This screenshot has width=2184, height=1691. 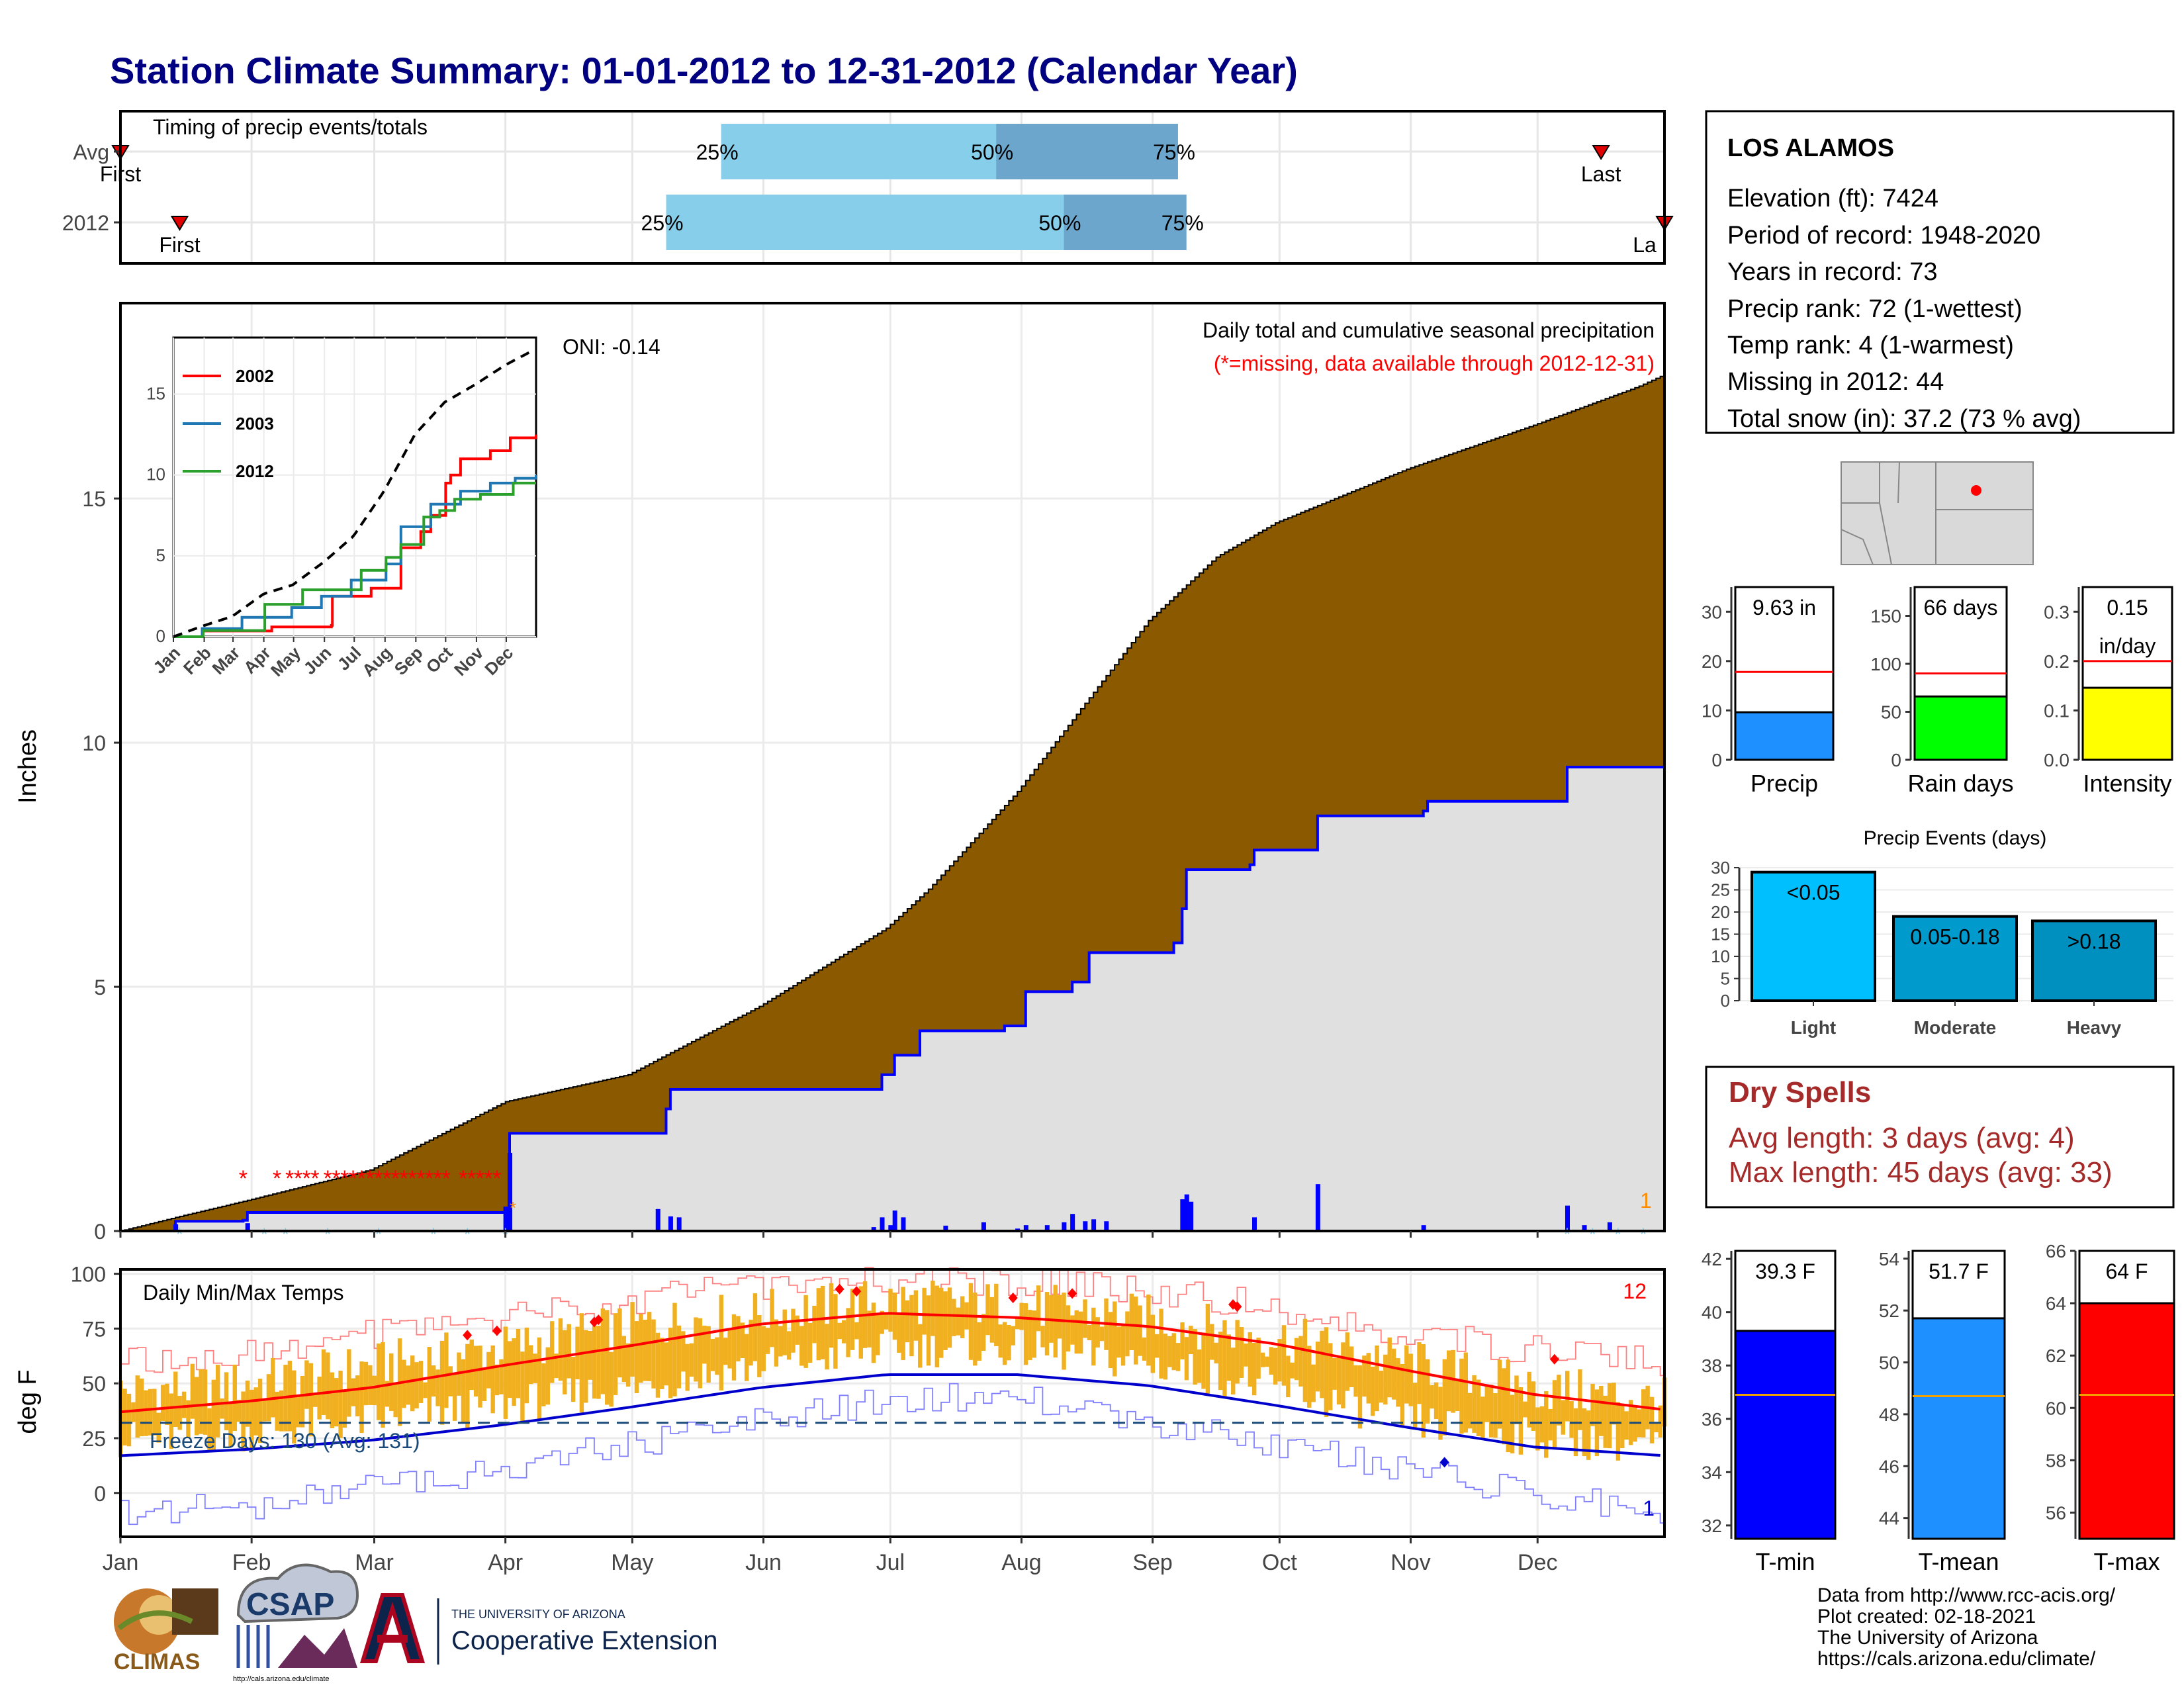 I want to click on month-label: Jul, so click(x=890, y=1563).